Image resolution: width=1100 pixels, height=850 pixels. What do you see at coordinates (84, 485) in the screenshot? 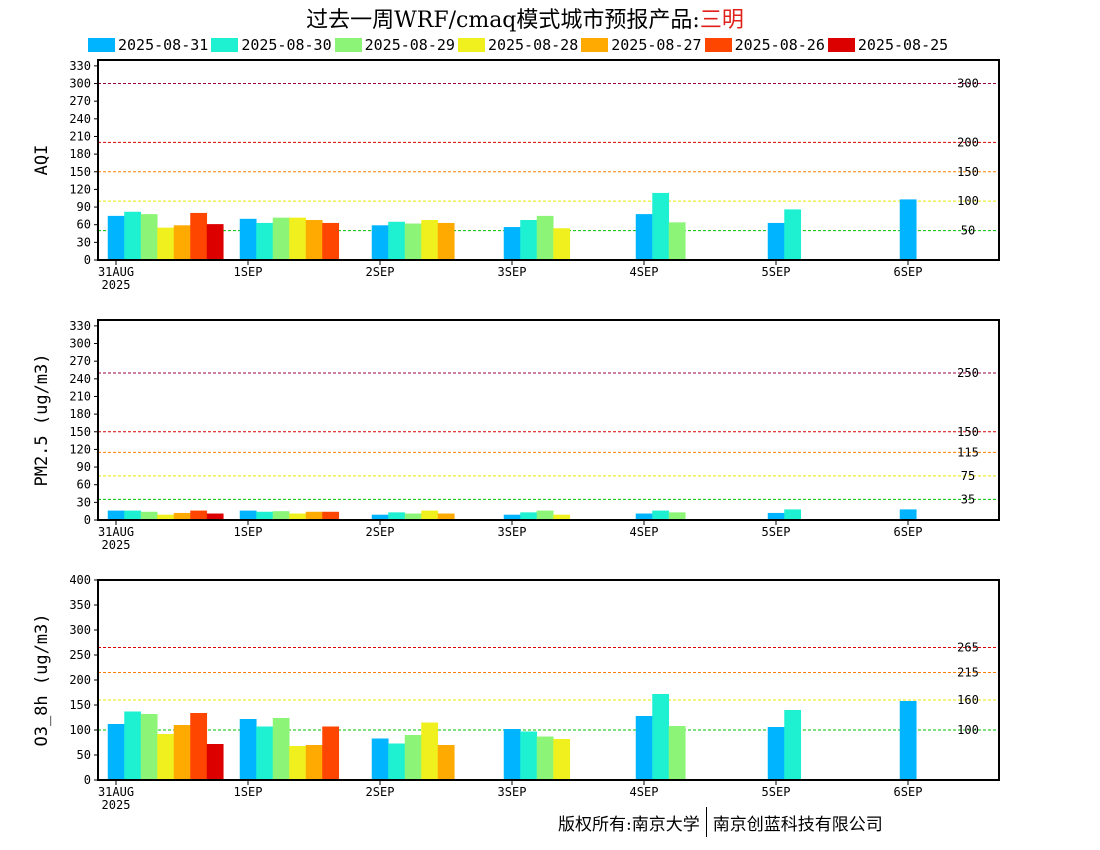
I see `y-tick-label: 60` at bounding box center [84, 485].